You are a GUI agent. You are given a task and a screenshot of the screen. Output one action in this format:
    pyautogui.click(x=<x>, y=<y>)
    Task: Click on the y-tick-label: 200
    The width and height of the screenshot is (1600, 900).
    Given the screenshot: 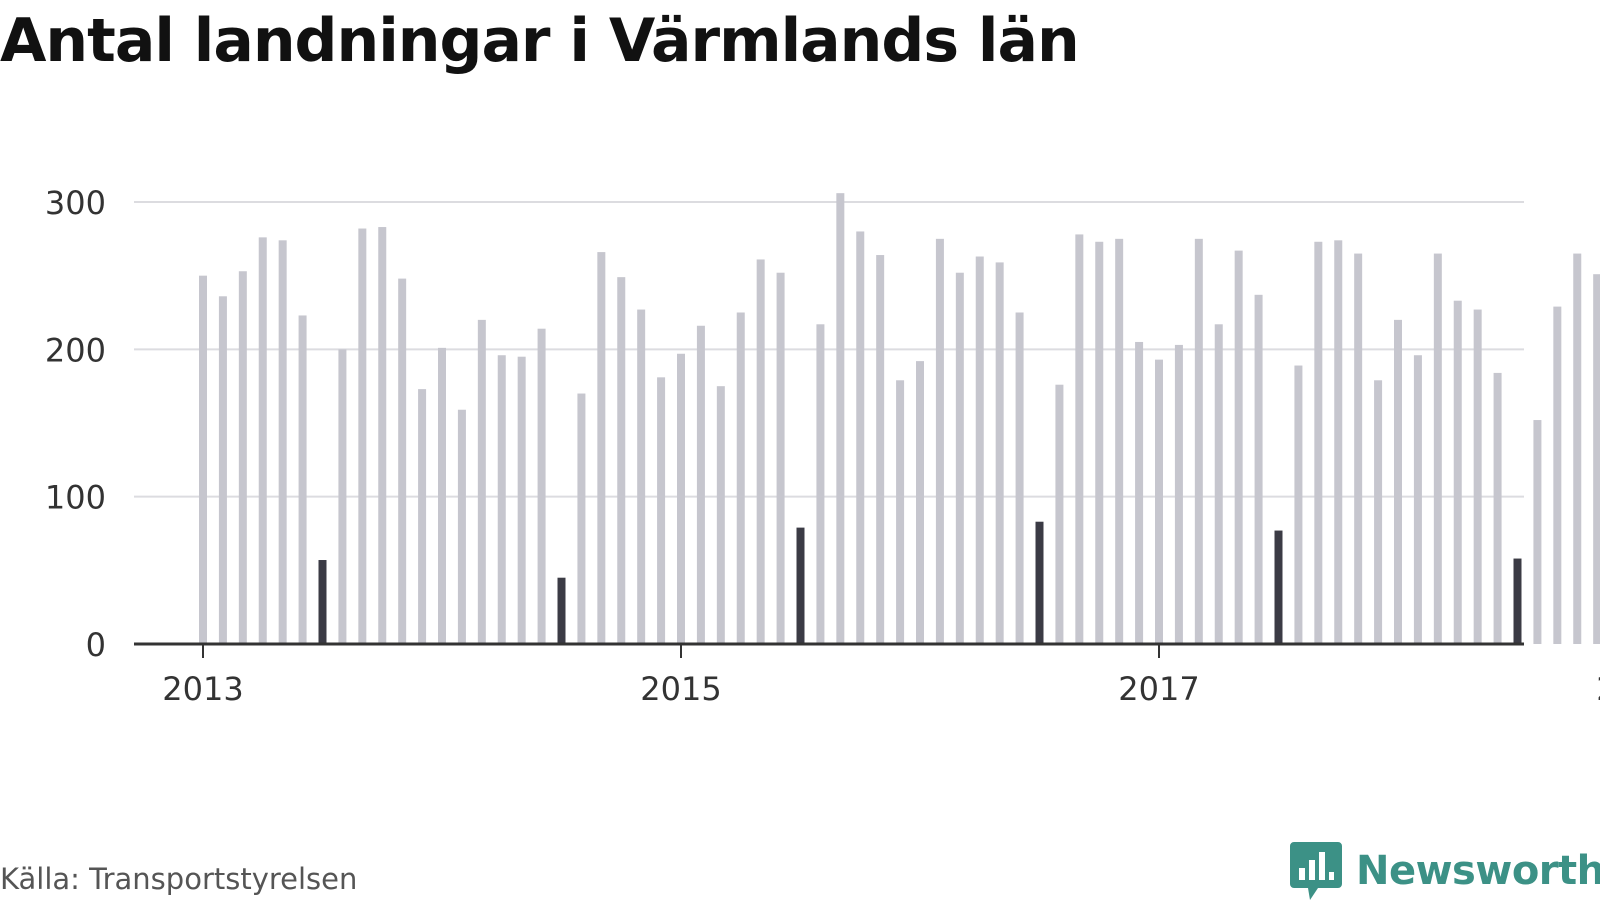 What is the action you would take?
    pyautogui.click(x=75, y=350)
    